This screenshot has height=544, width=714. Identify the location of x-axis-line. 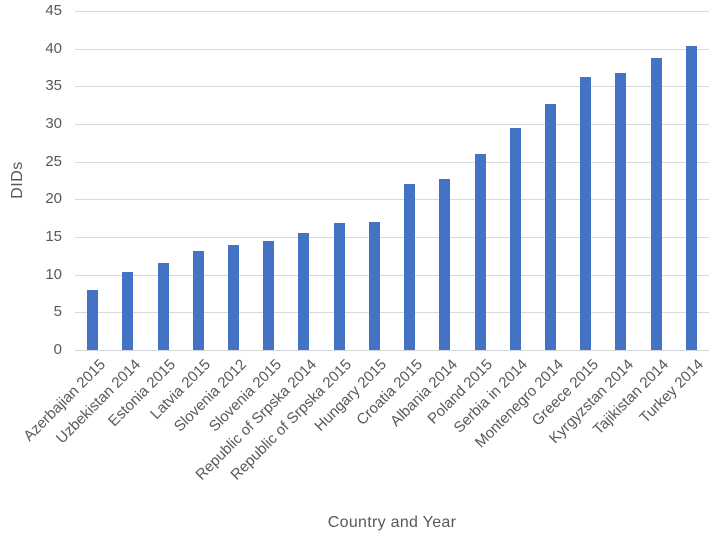
(392, 350).